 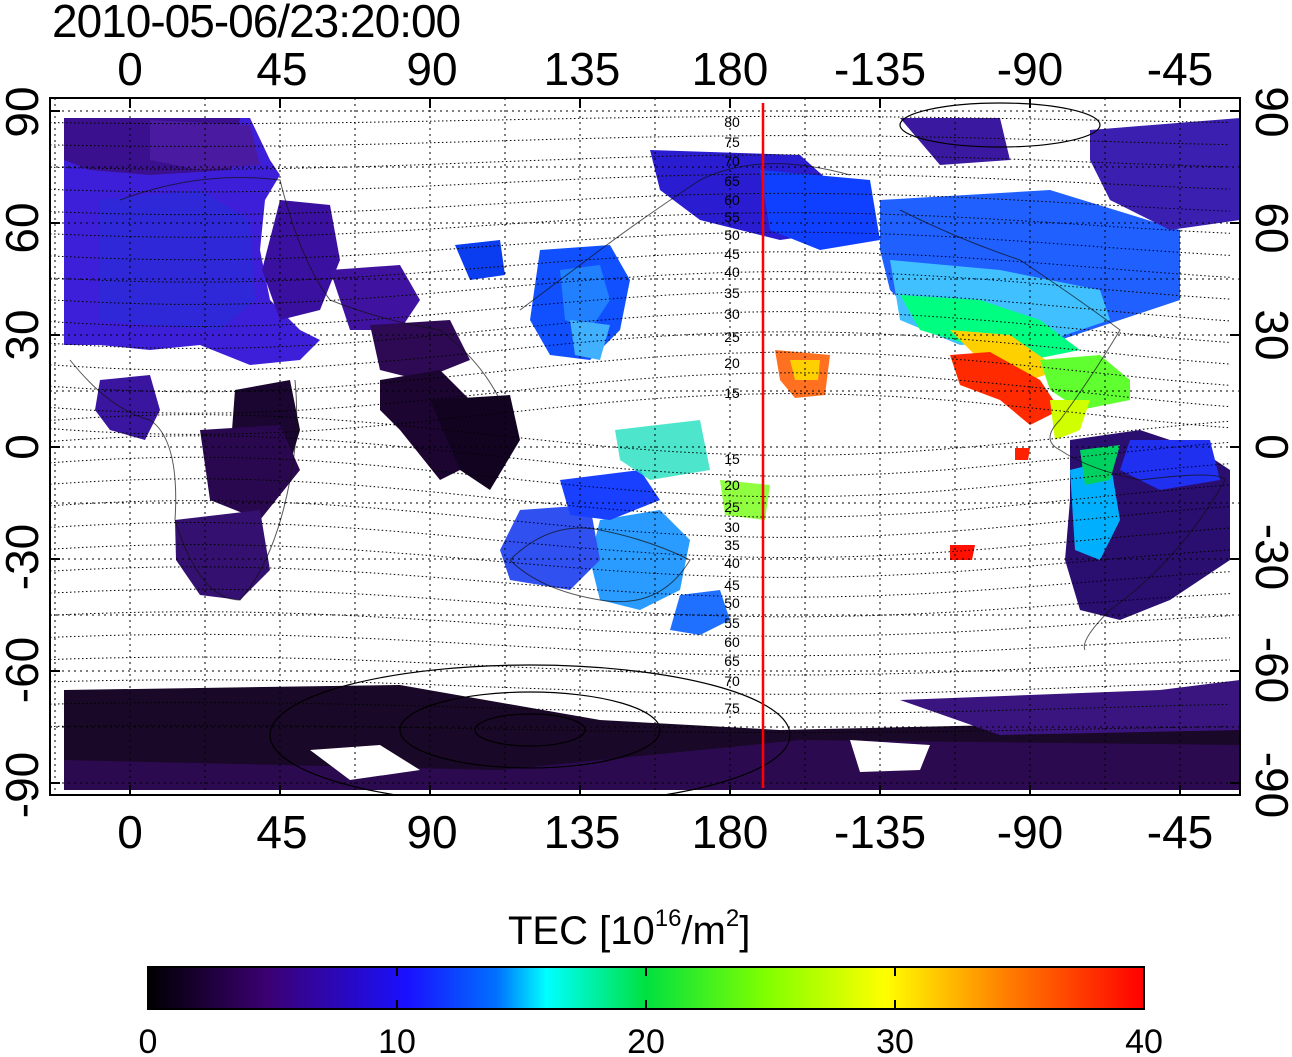 What do you see at coordinates (668, 918) in the screenshot?
I see `colorbar-title-exponent: 16` at bounding box center [668, 918].